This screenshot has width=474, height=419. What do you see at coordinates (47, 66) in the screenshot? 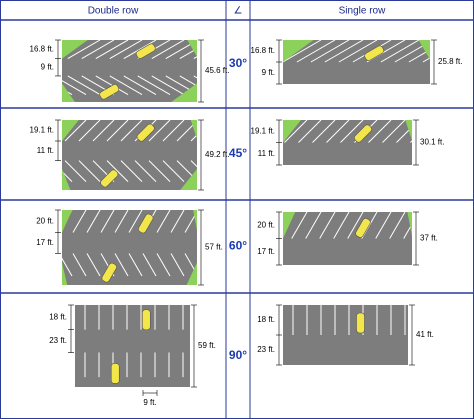
I see `aisle-width-label: 9 ft.` at bounding box center [47, 66].